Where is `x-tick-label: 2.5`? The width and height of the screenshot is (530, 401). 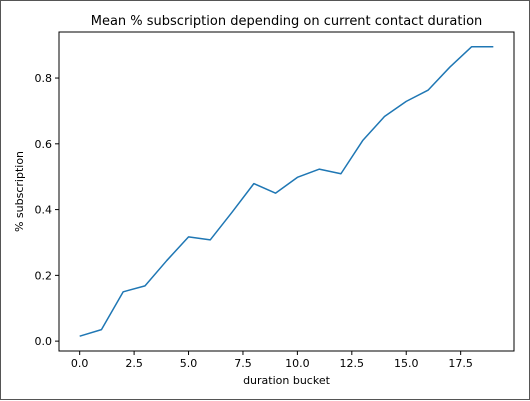 x-tick-label: 2.5 is located at coordinates (134, 363).